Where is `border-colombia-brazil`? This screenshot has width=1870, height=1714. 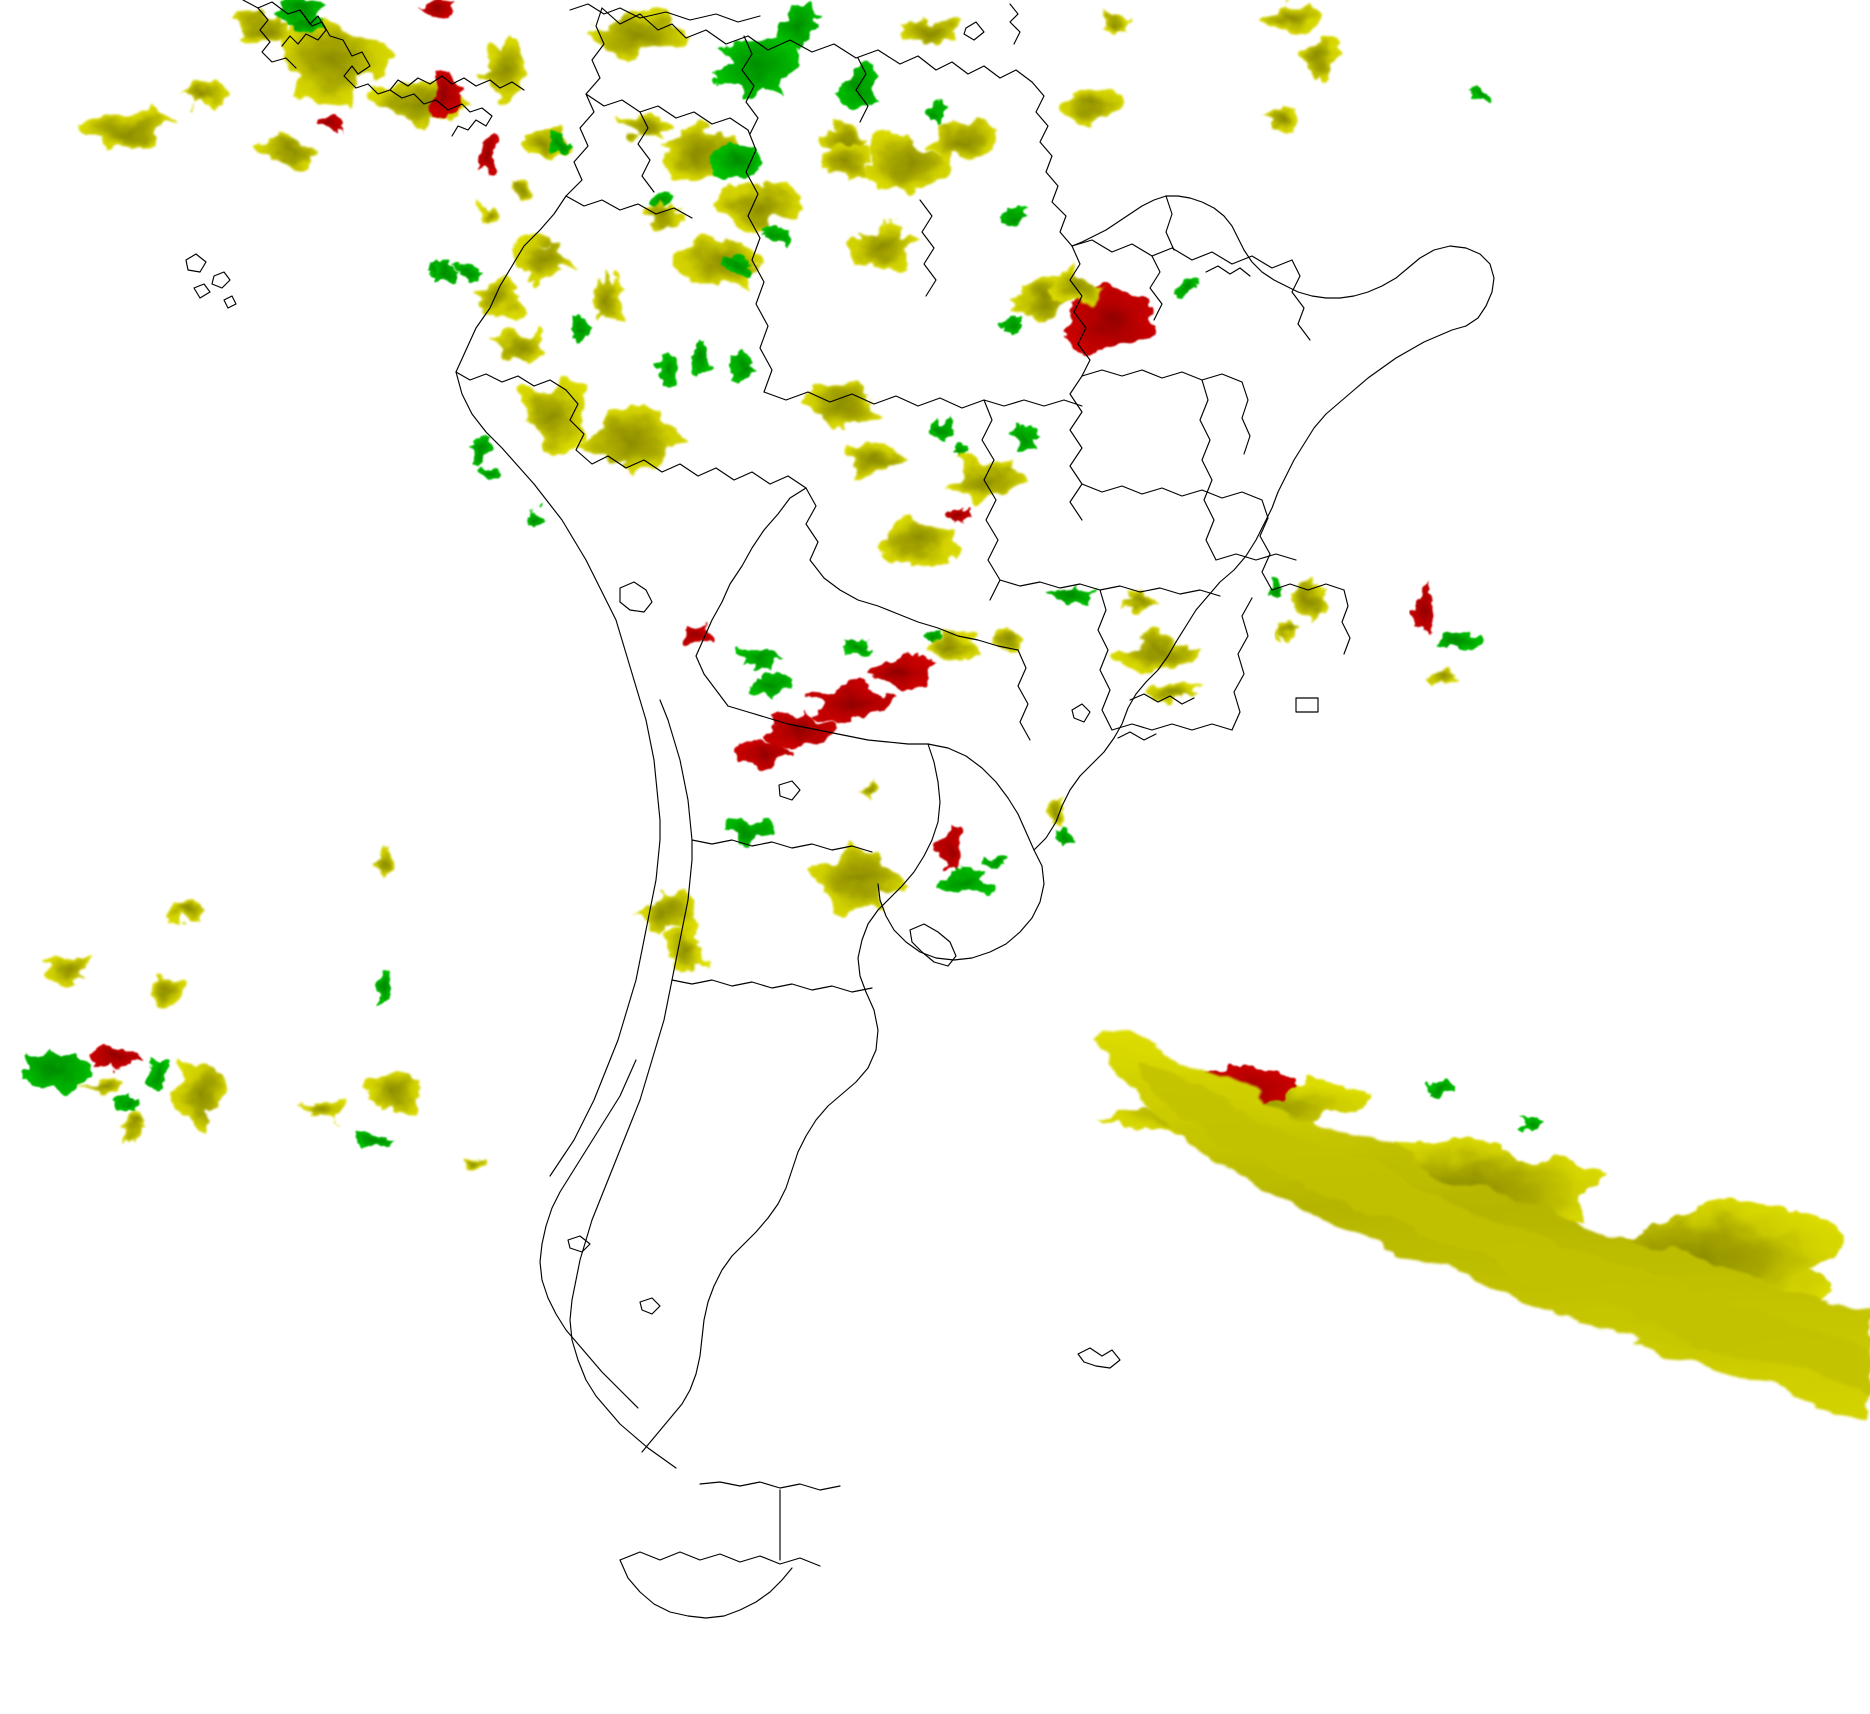 border-colombia-brazil is located at coordinates (667, 112).